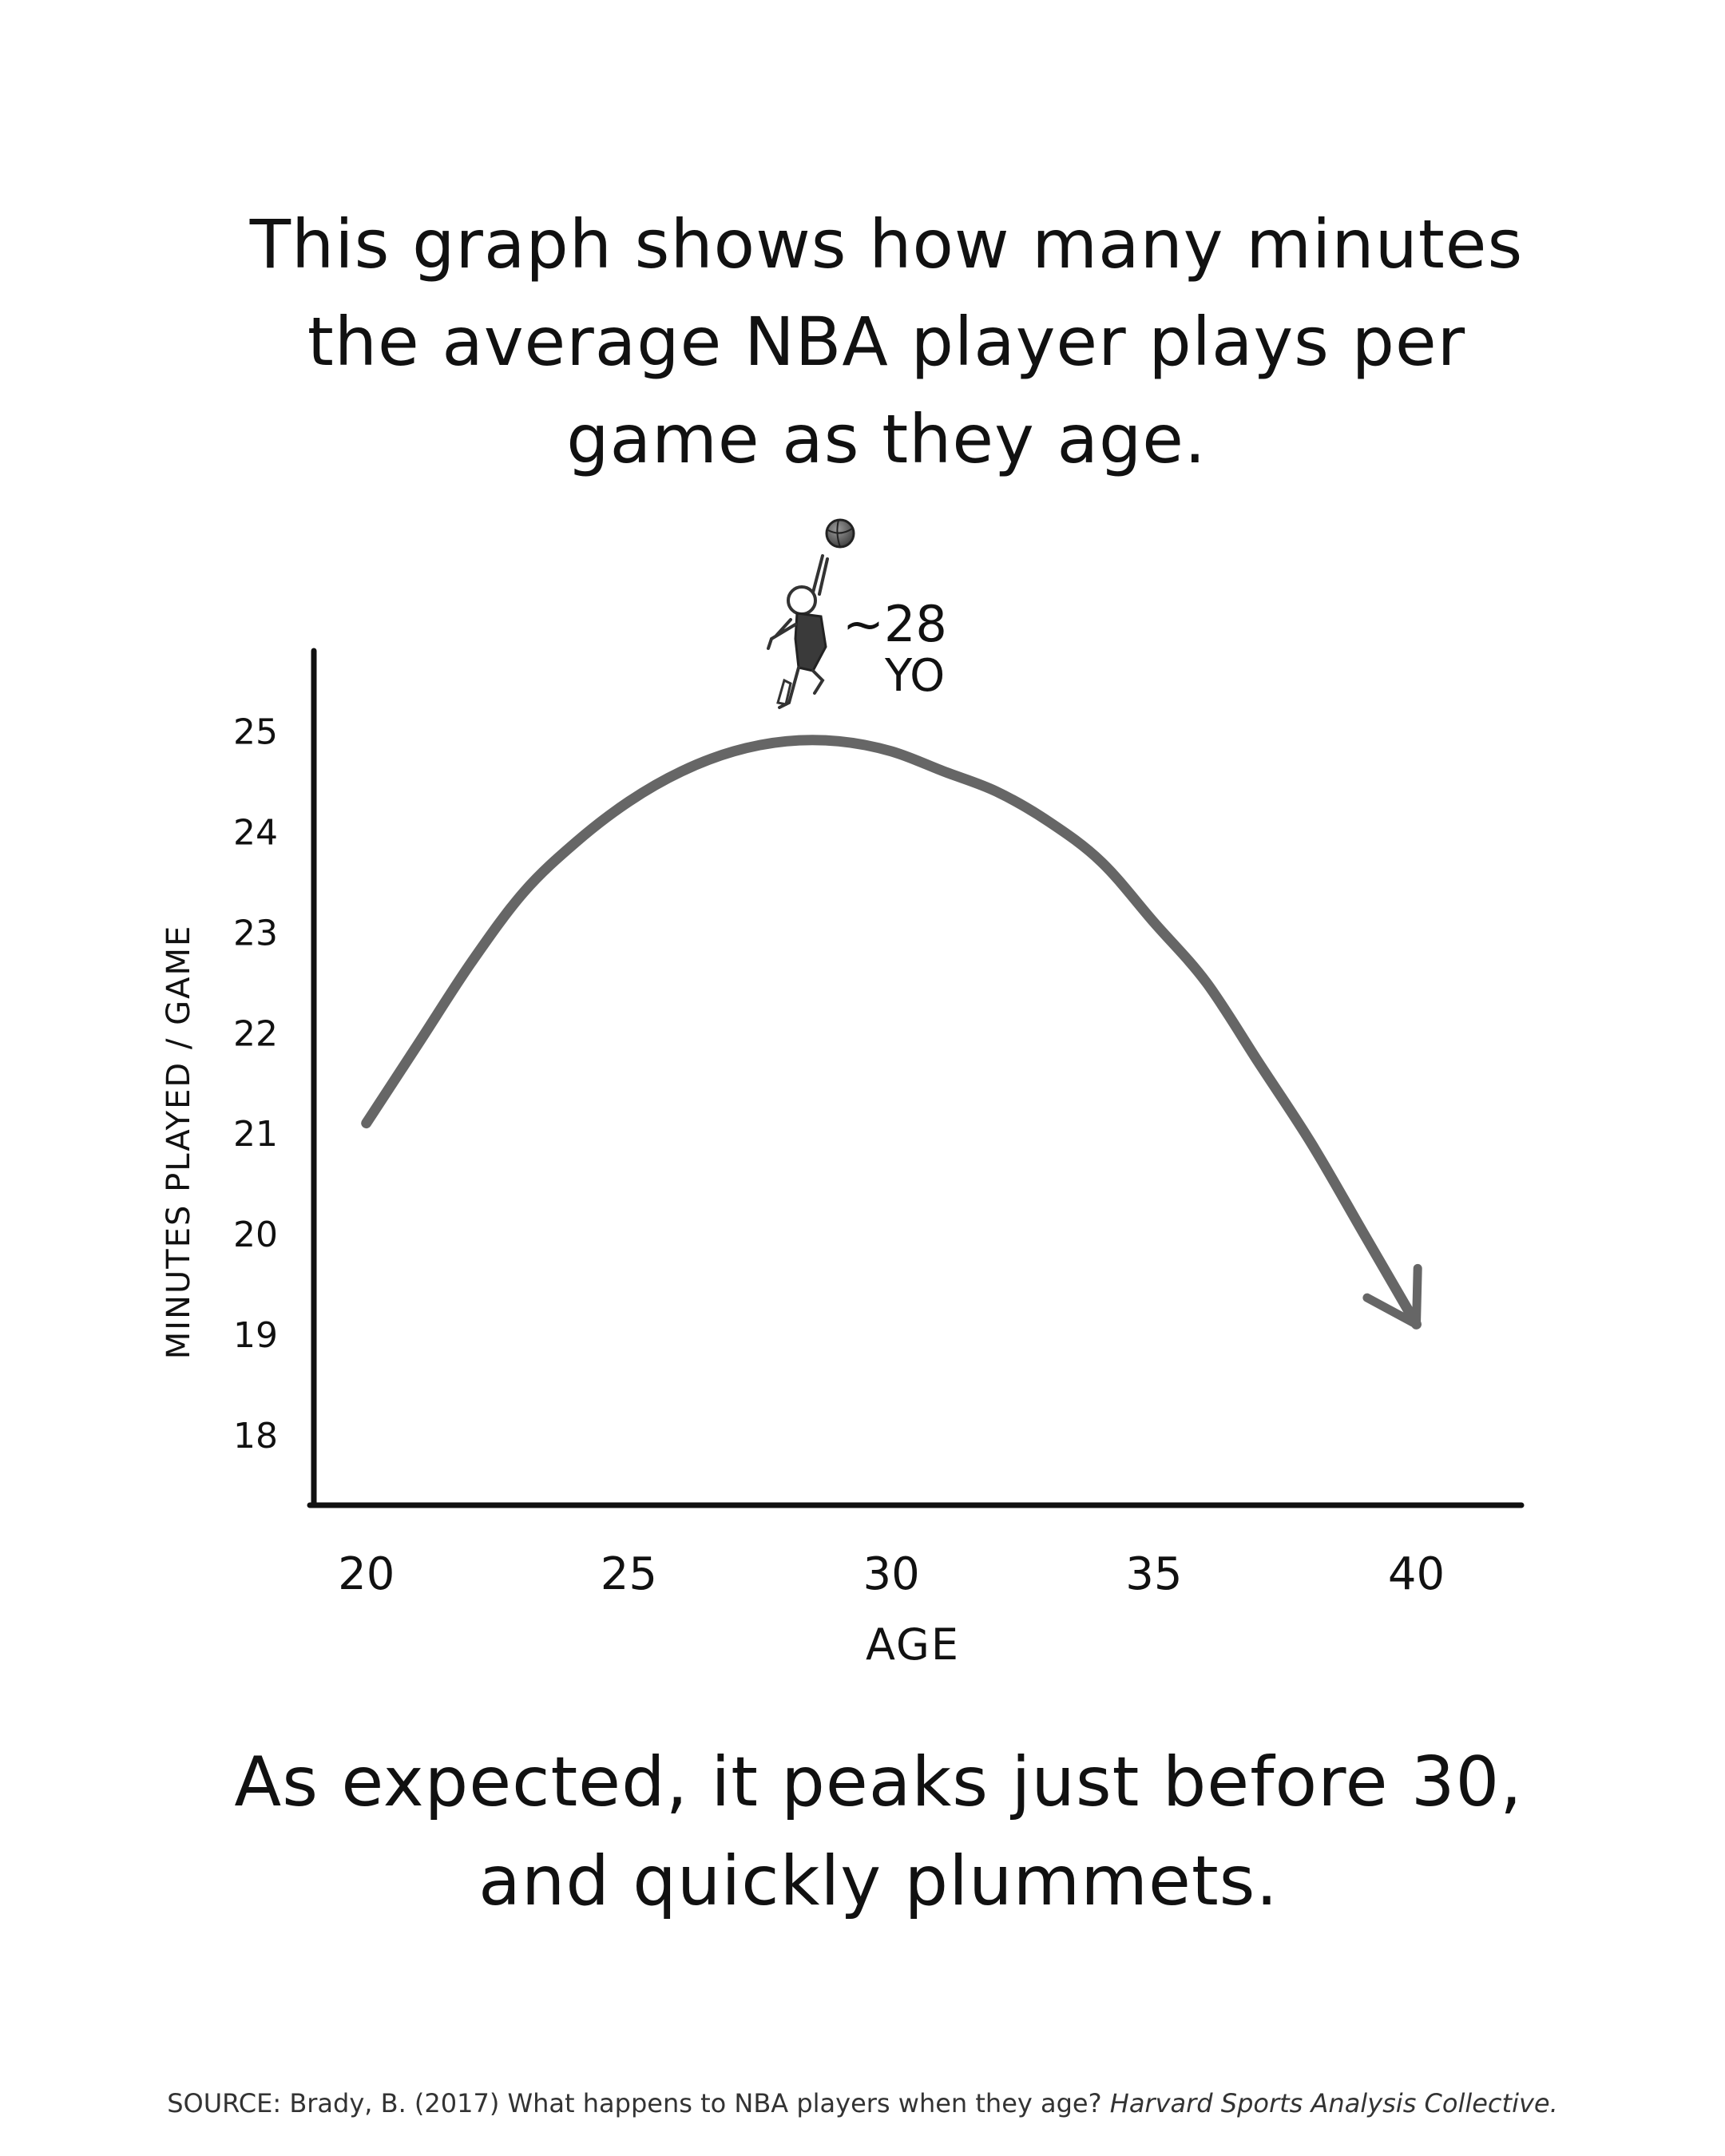 The width and height of the screenshot is (1725, 2156). Describe the element at coordinates (256, 1134) in the screenshot. I see `y-tick-label: 21` at that location.